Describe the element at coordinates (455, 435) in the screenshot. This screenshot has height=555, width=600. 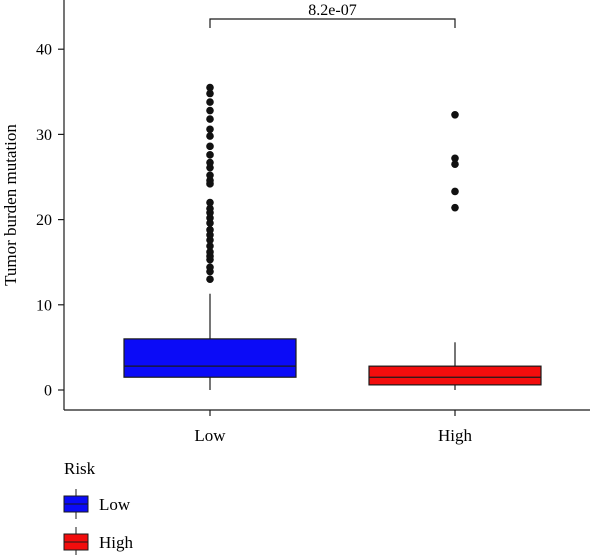
I see `x-tick-label: High` at that location.